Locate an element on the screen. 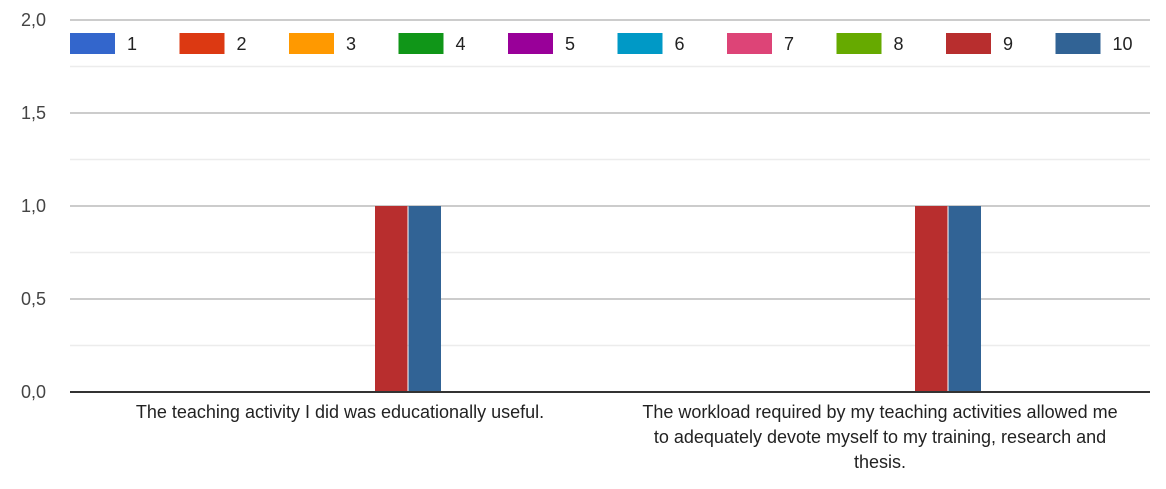  legend-label: 6 is located at coordinates (680, 44).